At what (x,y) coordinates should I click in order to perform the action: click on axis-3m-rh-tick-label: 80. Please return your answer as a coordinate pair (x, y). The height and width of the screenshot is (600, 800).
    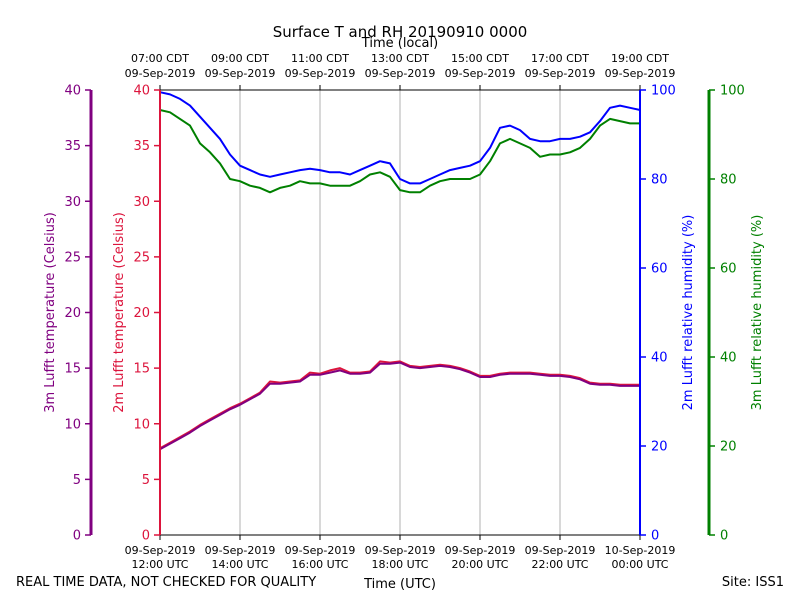
    Looking at the image, I should click on (728, 180).